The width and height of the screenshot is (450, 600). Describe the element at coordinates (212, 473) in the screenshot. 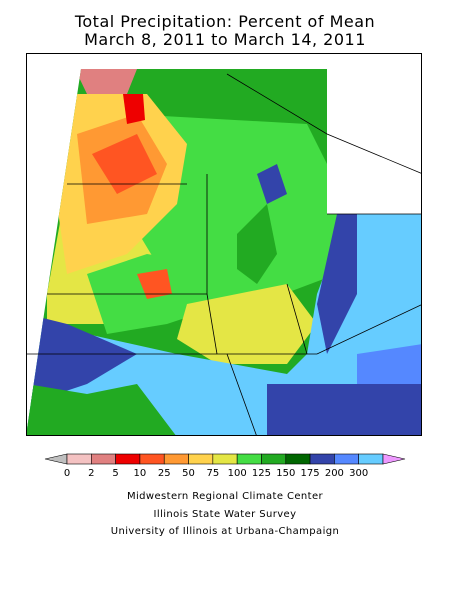

I see `legend-label: 75` at that location.